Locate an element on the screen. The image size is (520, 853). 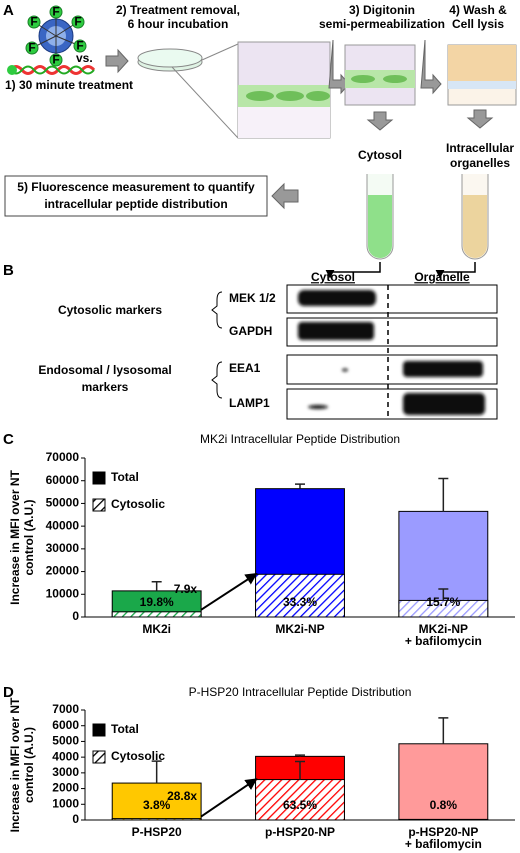
percent-label: 15.7% is located at coordinates (443, 602).